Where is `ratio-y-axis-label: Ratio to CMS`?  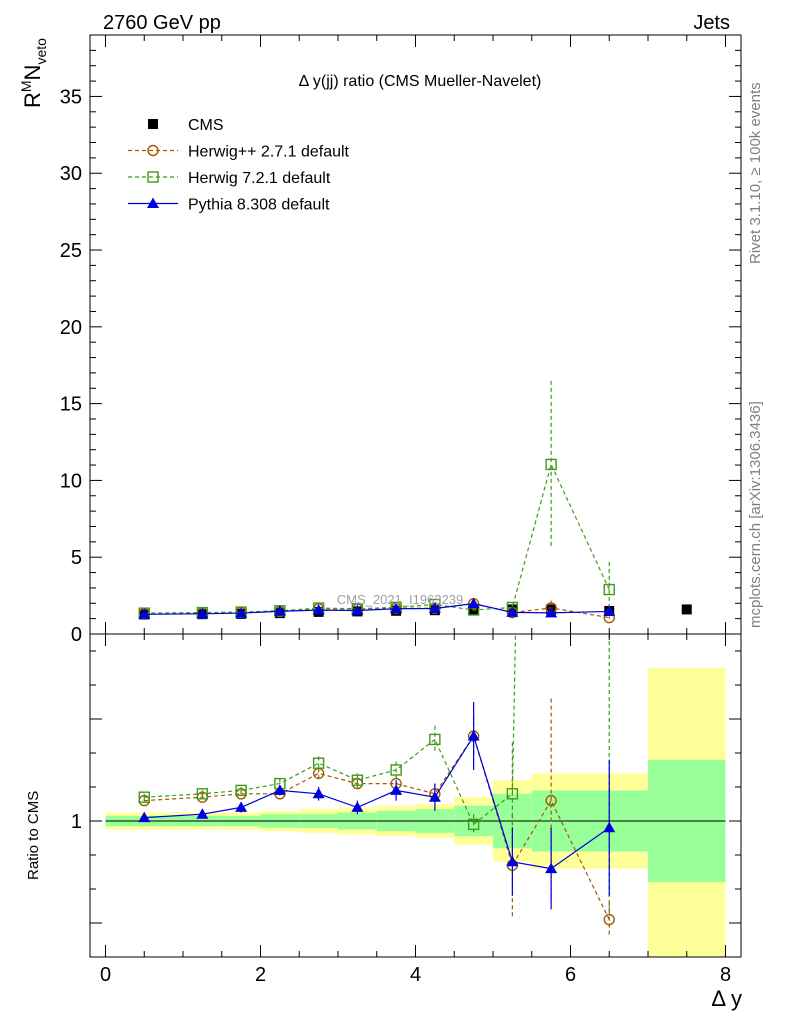 ratio-y-axis-label: Ratio to CMS is located at coordinates (33, 835).